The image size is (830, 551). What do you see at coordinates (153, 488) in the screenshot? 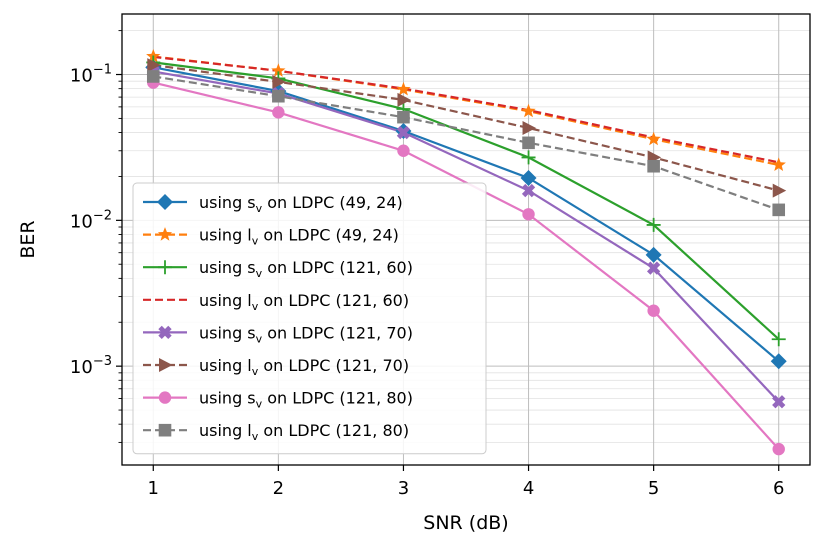
I see `x-tick-label: 1` at bounding box center [153, 488].